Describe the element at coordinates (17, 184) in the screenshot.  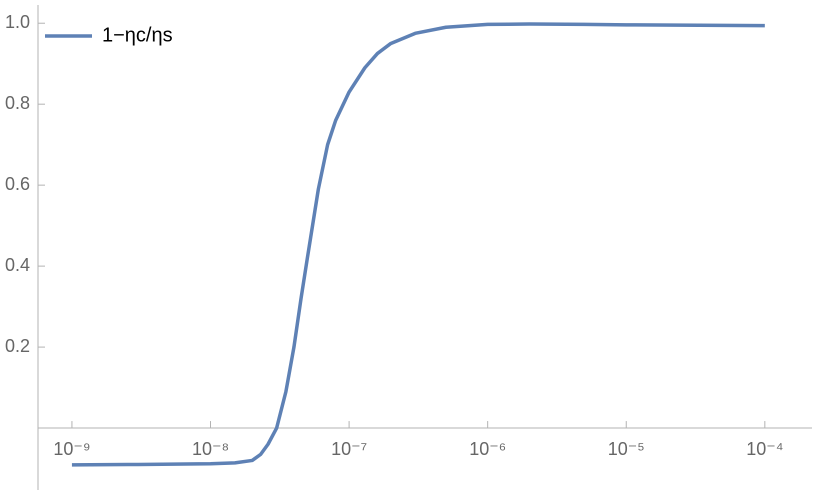
I see `y-tick-label: 0.6` at that location.